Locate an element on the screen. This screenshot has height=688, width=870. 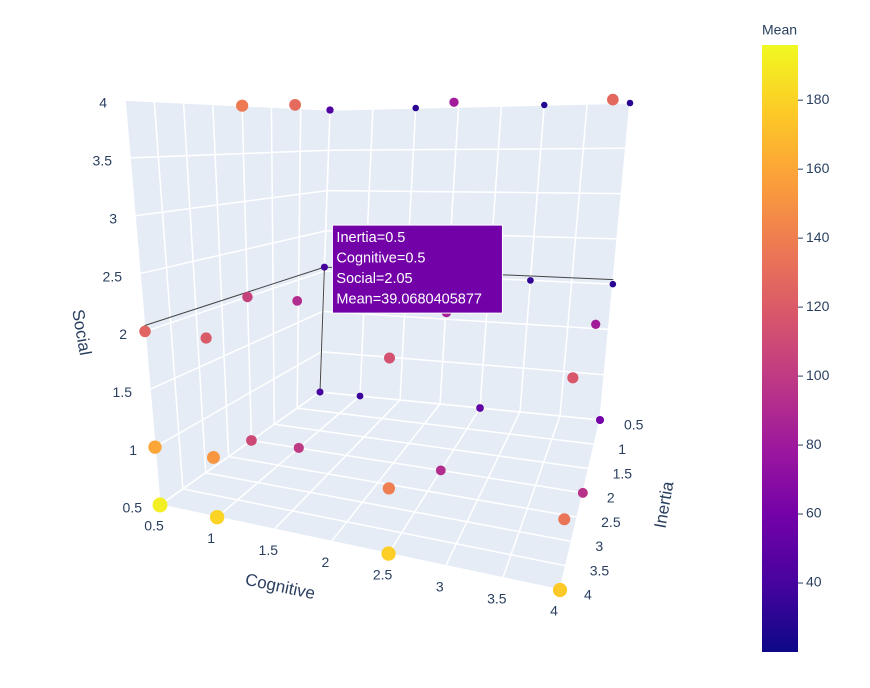
z-tick-label: 3 is located at coordinates (113, 218).